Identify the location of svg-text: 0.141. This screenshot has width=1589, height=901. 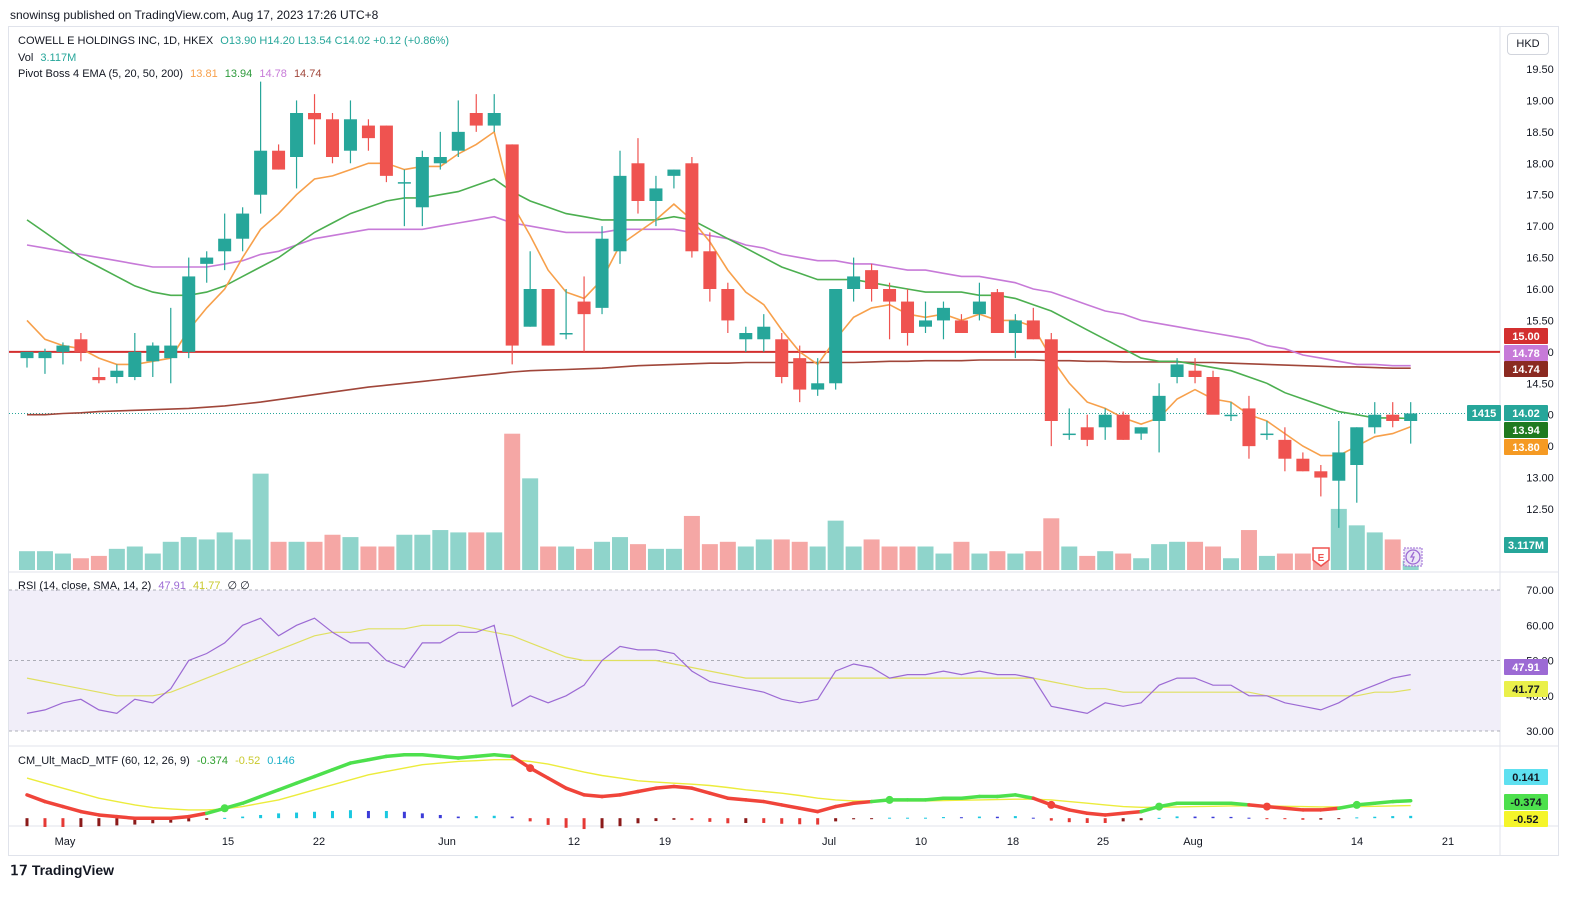
(1526, 778).